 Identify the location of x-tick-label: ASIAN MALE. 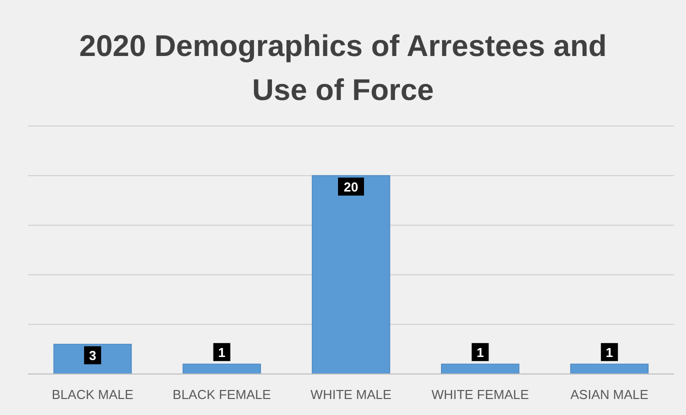
(609, 394).